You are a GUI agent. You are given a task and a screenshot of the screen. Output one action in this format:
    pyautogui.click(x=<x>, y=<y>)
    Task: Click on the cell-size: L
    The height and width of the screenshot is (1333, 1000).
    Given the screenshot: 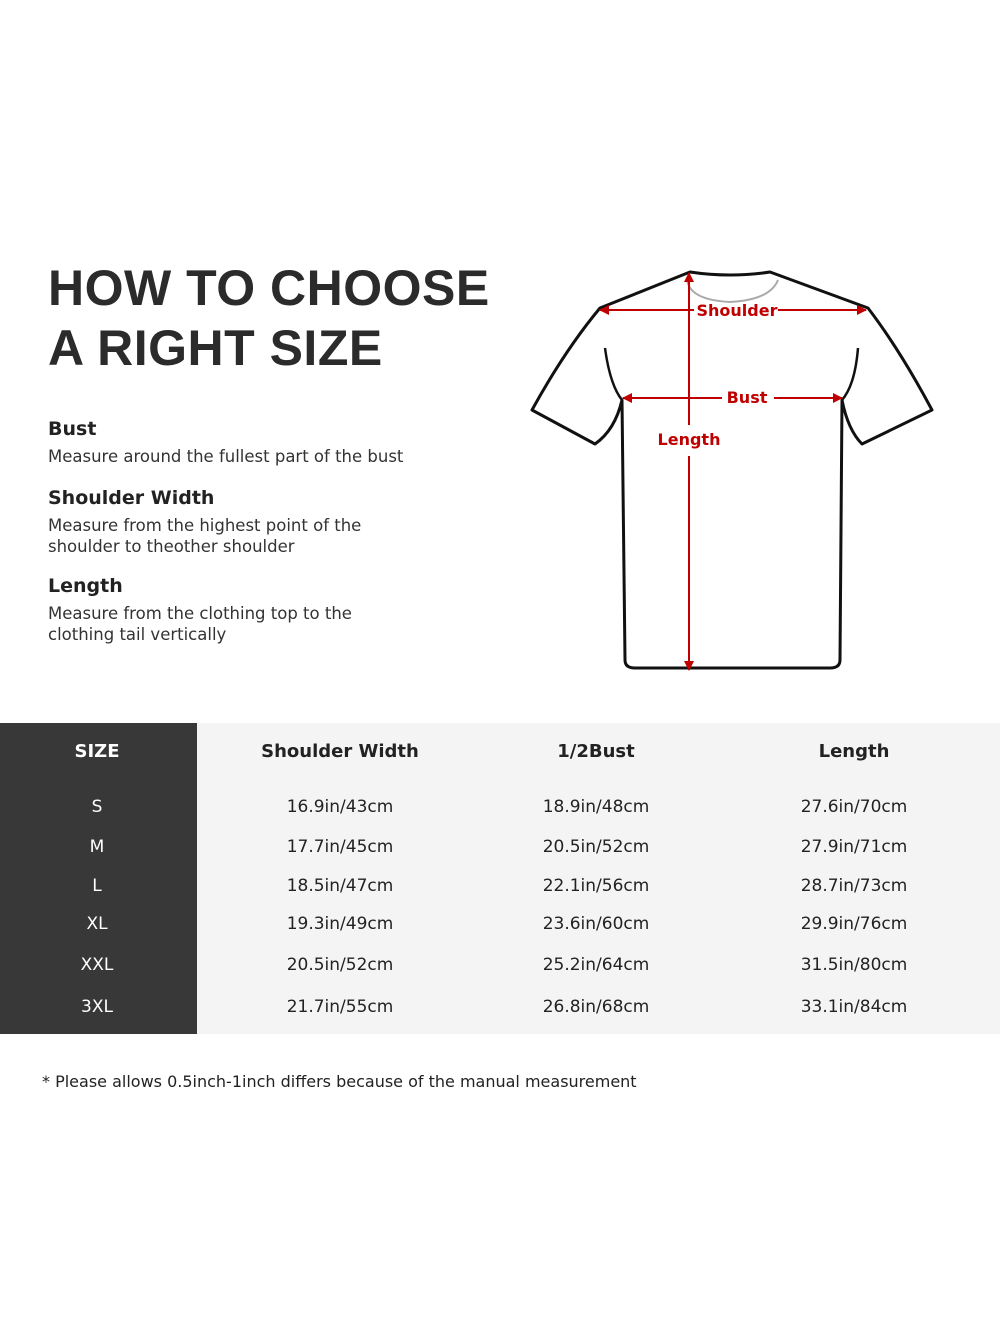 What is the action you would take?
    pyautogui.click(x=97, y=886)
    